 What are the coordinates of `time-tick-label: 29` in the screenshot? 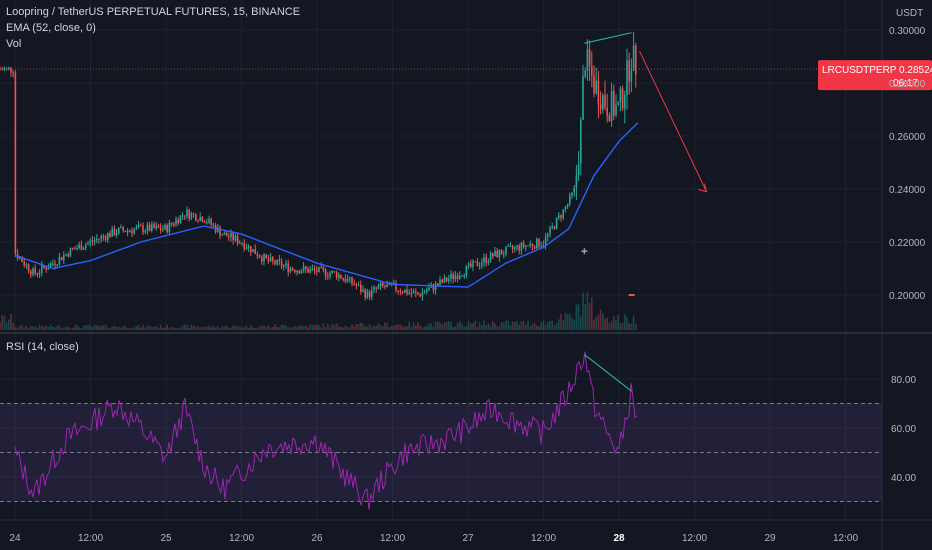 It's located at (770, 538).